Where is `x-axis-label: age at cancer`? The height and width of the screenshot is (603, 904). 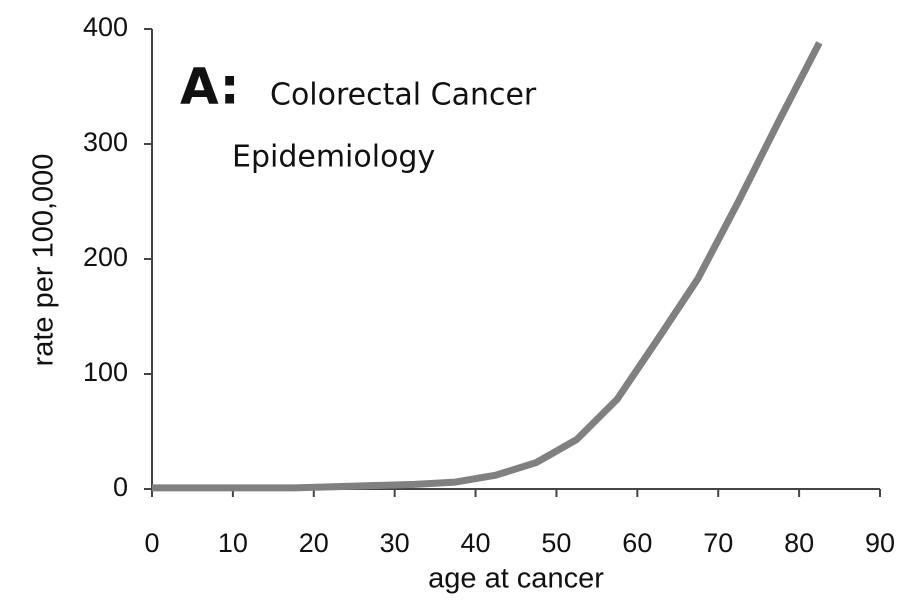 x-axis-label: age at cancer is located at coordinates (516, 579).